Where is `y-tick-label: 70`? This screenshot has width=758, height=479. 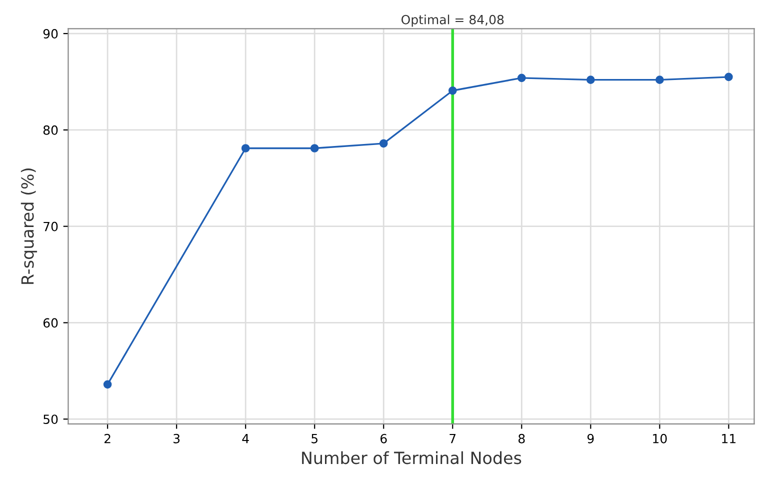 y-tick-label: 70 is located at coordinates (51, 227).